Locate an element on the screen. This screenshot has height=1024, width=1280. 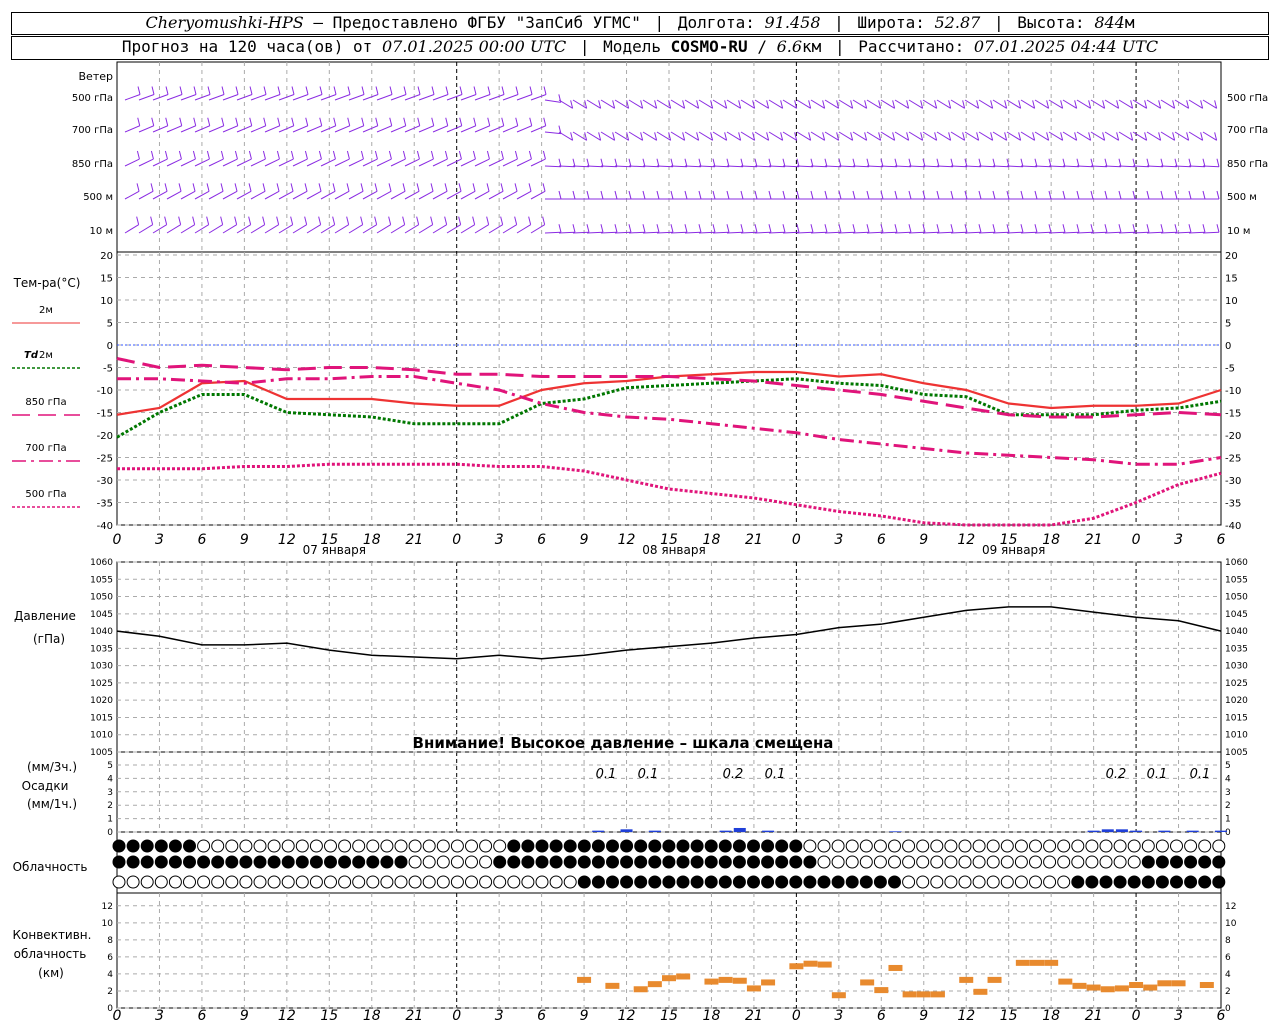
conv-tick-label: 8 is located at coordinates (110, 941).